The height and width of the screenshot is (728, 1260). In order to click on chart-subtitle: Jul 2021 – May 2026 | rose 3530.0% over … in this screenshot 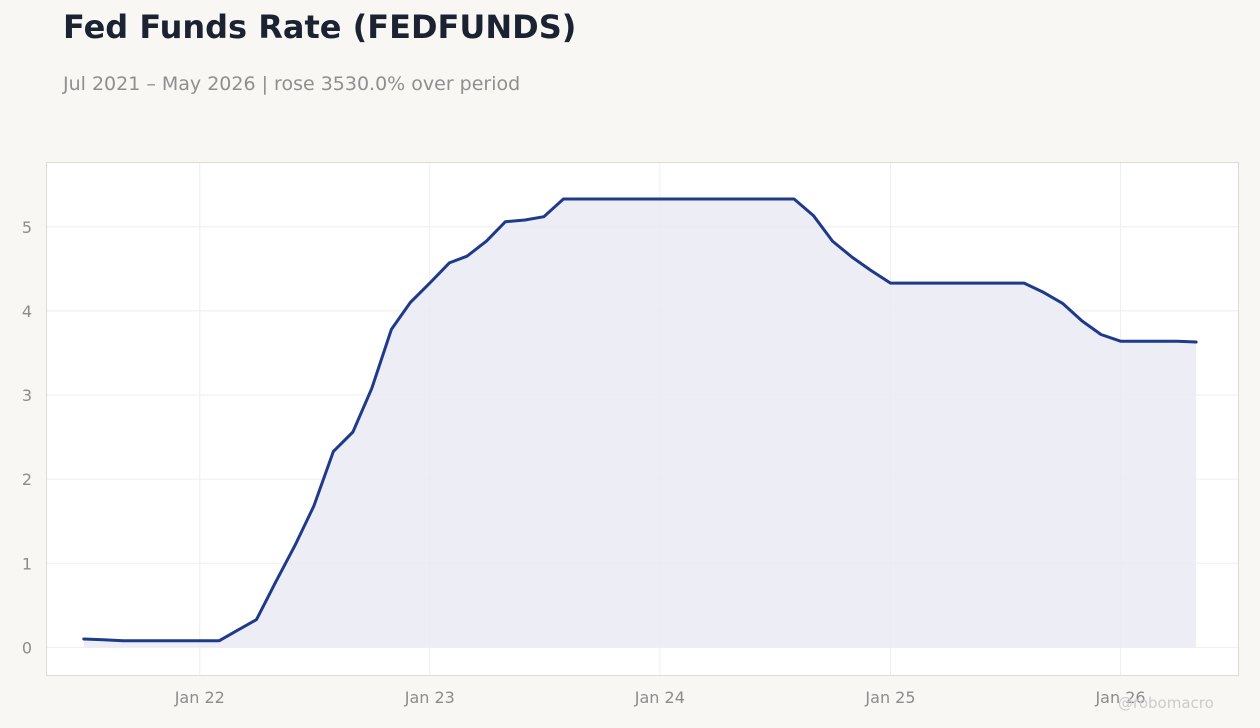, I will do `click(292, 84)`.